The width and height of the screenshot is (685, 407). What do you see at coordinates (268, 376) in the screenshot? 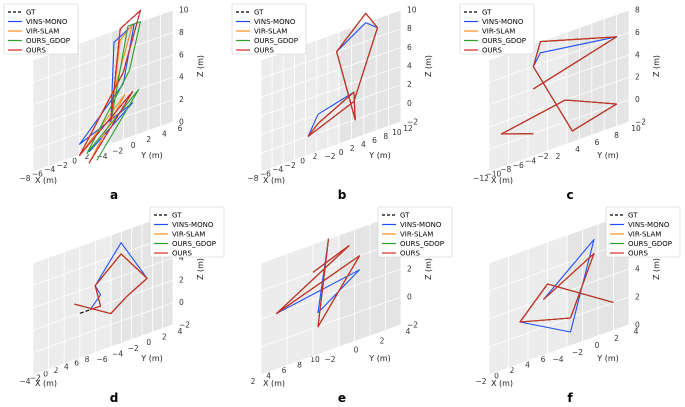
I see `x-tick-e-1: 4` at bounding box center [268, 376].